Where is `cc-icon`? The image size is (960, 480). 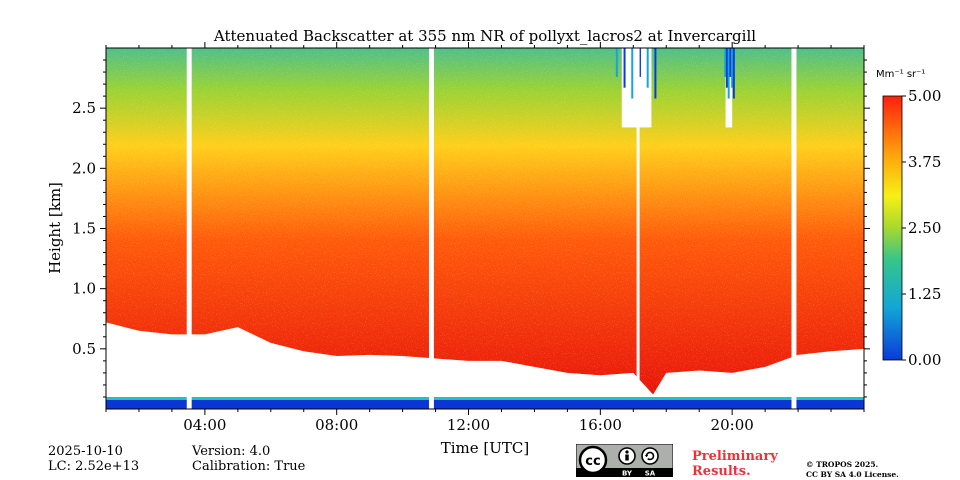
cc-icon is located at coordinates (593, 460).